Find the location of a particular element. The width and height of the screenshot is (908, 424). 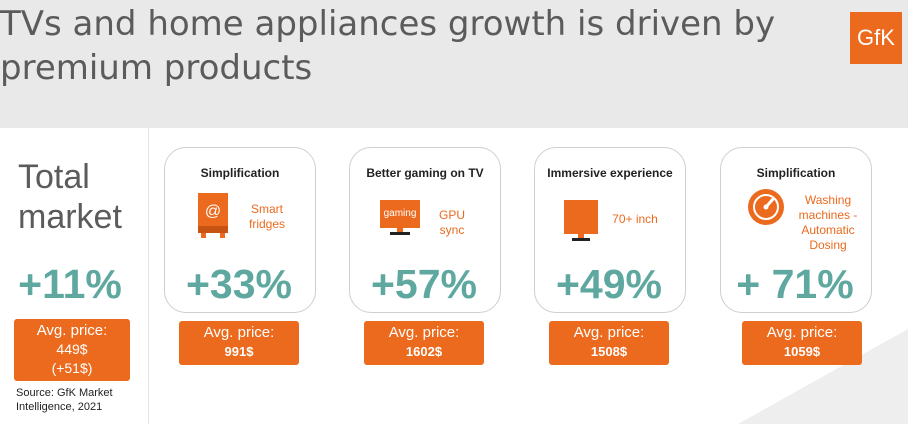

total-price-badge: Avg. price: 449$ (+51$) is located at coordinates (72, 350).